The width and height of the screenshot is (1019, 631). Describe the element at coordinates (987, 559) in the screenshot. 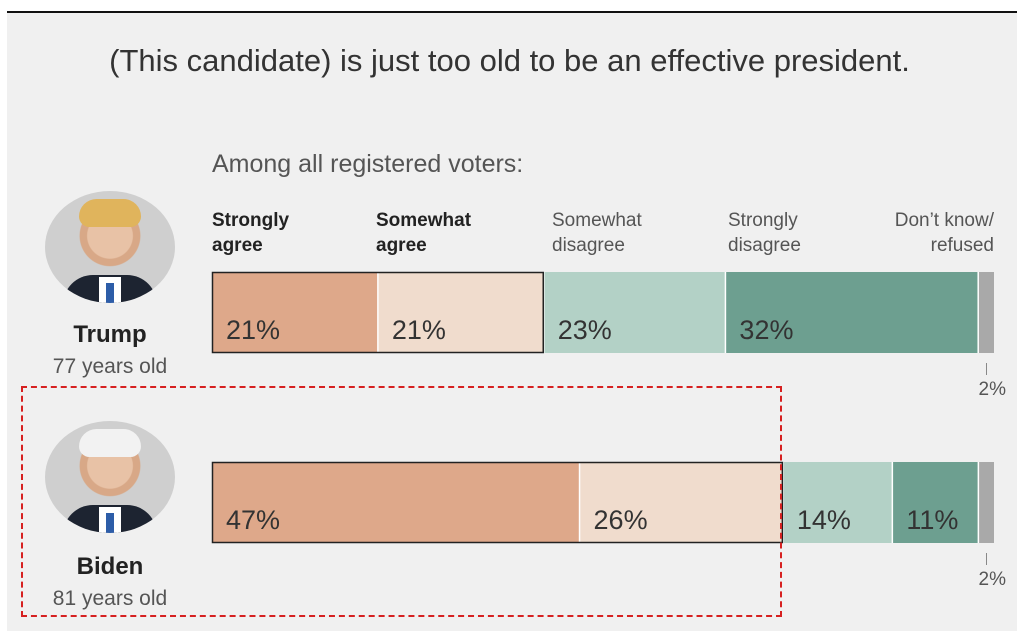

I see `label-tick-biden` at that location.